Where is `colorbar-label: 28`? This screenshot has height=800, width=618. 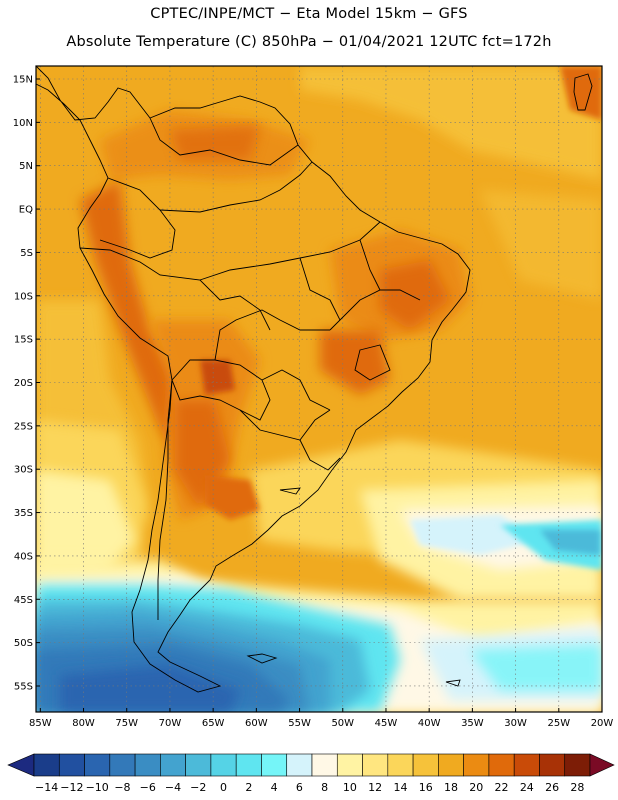
colorbar-label: 28 is located at coordinates (577, 787).